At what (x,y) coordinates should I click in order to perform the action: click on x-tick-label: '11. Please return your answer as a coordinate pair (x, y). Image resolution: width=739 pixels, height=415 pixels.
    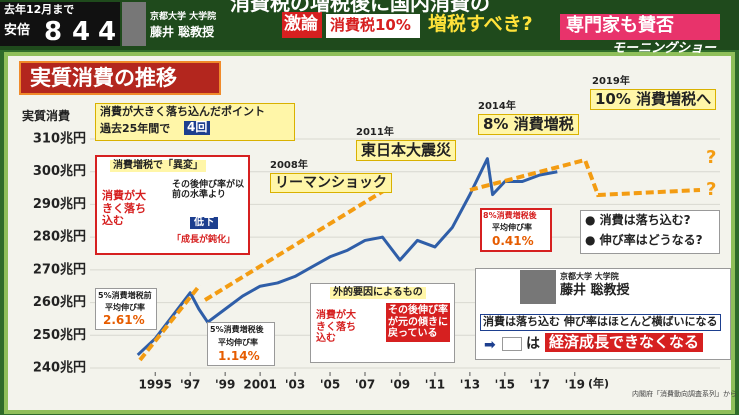
    Looking at the image, I should click on (435, 385).